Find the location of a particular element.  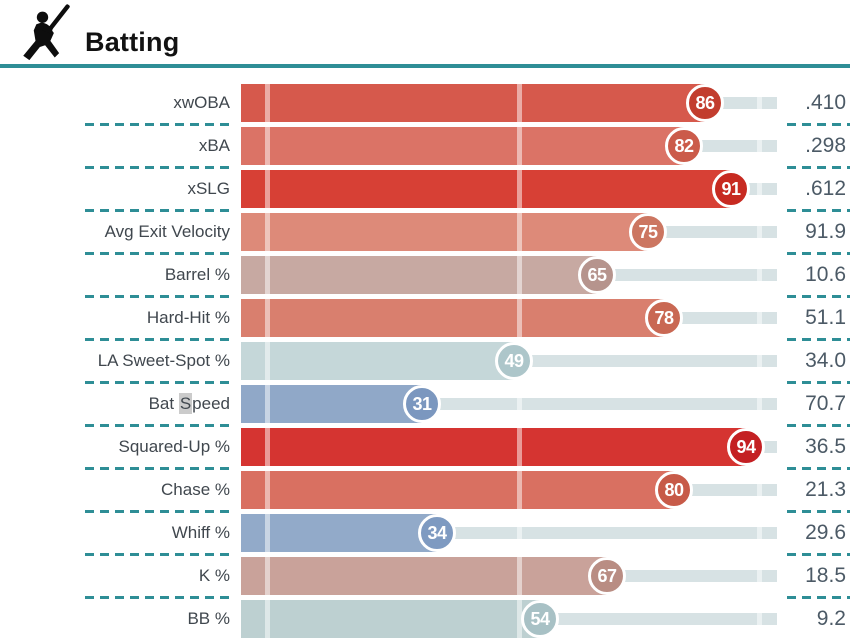

percentile-badge: 54 is located at coordinates (540, 619).